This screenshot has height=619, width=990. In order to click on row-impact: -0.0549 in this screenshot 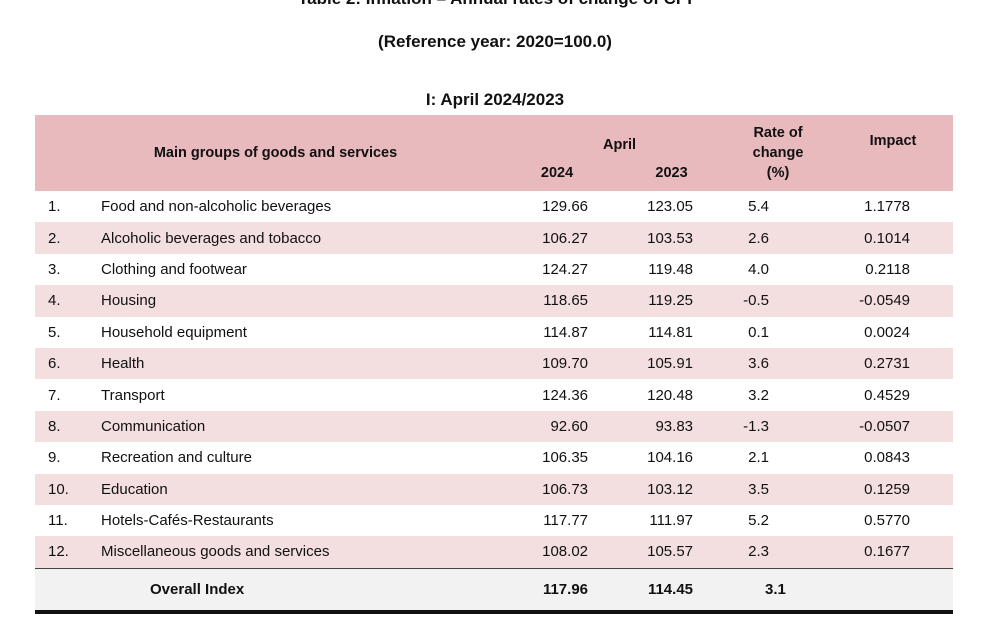, I will do `click(893, 301)`.